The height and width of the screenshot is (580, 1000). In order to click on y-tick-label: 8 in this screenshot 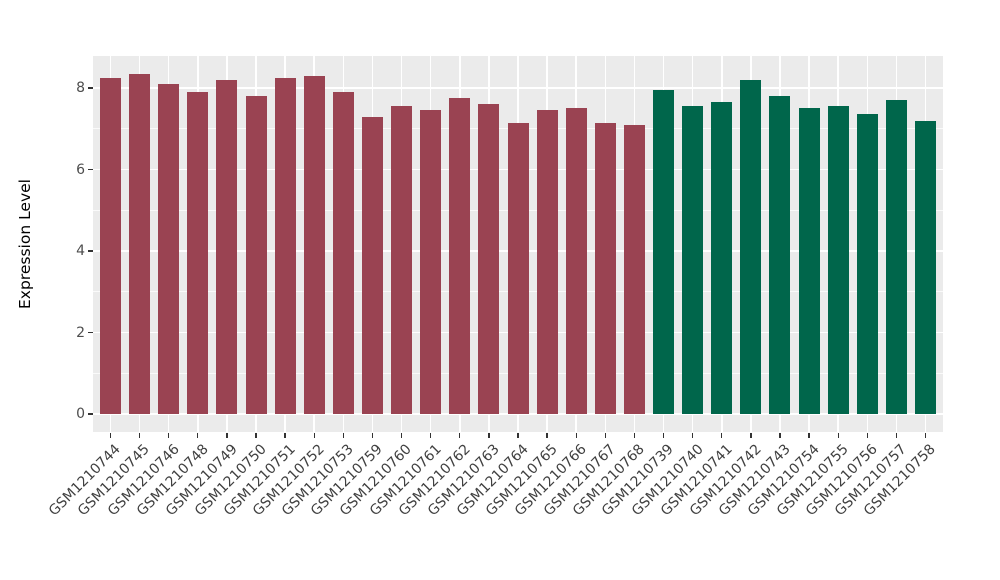, I will do `click(80, 88)`.